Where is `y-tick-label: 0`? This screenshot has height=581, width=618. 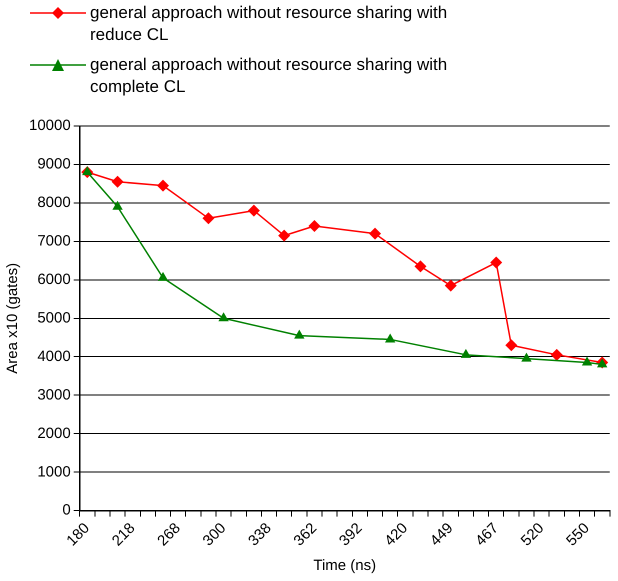
y-tick-label: 0 is located at coordinates (66, 510).